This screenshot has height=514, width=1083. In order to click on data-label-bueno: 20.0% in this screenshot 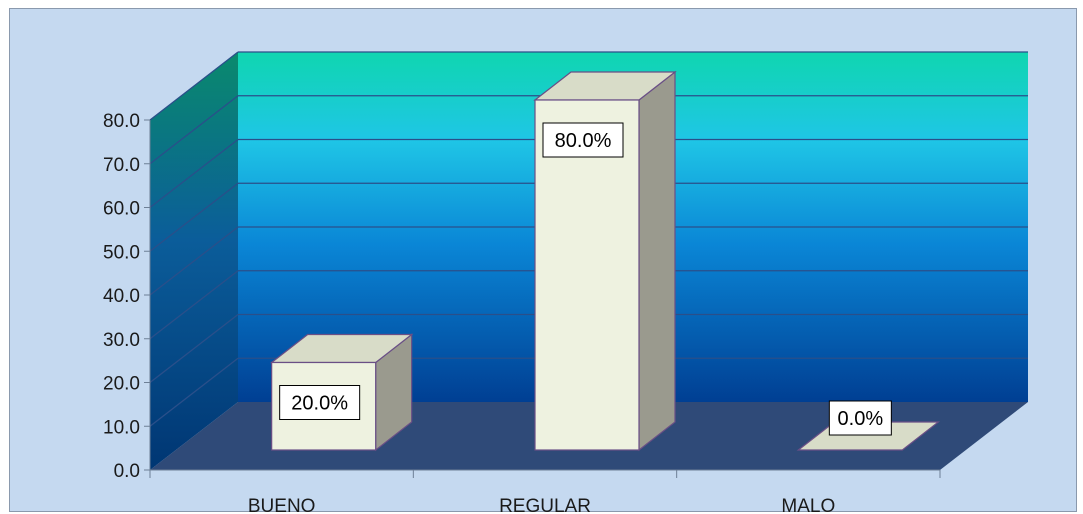, I will do `click(319, 404)`.